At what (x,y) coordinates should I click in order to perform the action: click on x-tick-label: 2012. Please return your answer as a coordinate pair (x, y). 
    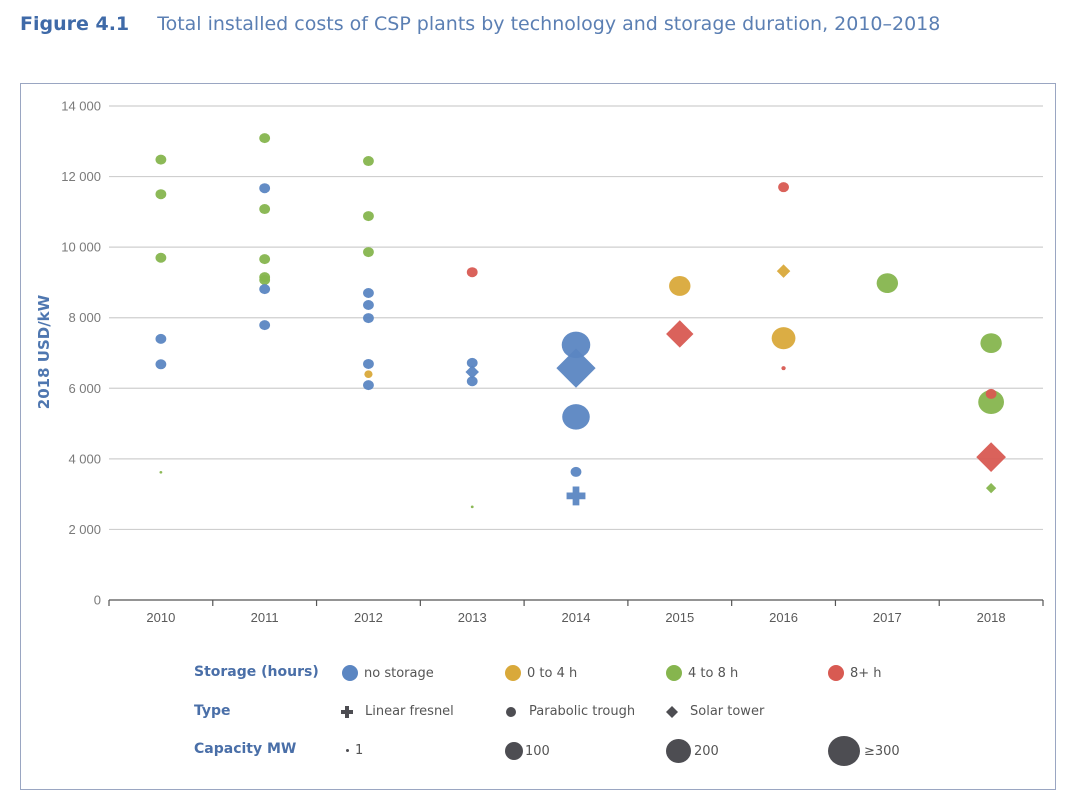
    Looking at the image, I should click on (368, 617).